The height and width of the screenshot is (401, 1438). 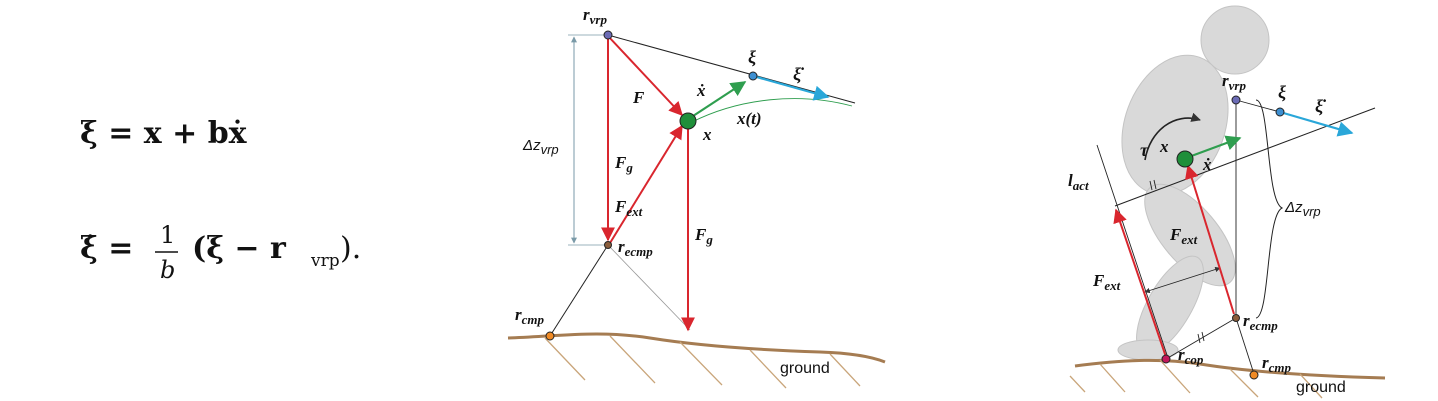 I want to click on equations: ξ = x + bẋ ξ̇ = 1 b (ξ − r vrp )., so click(x=220, y=200).